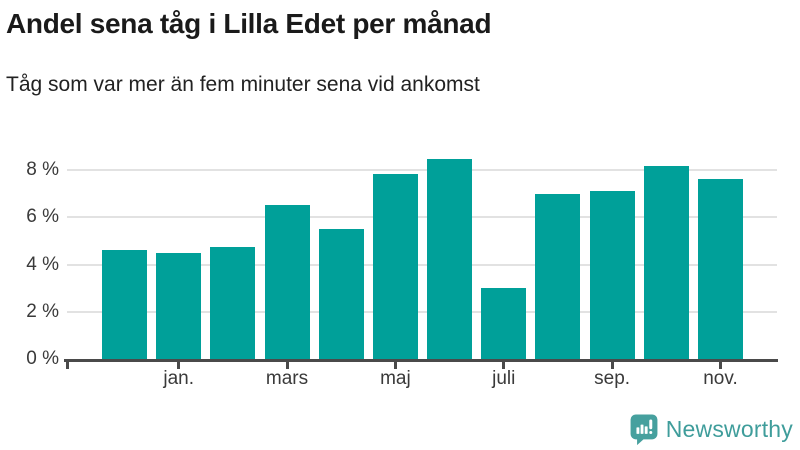 The width and height of the screenshot is (800, 450). I want to click on y-tick-label: 4 %, so click(42, 264).